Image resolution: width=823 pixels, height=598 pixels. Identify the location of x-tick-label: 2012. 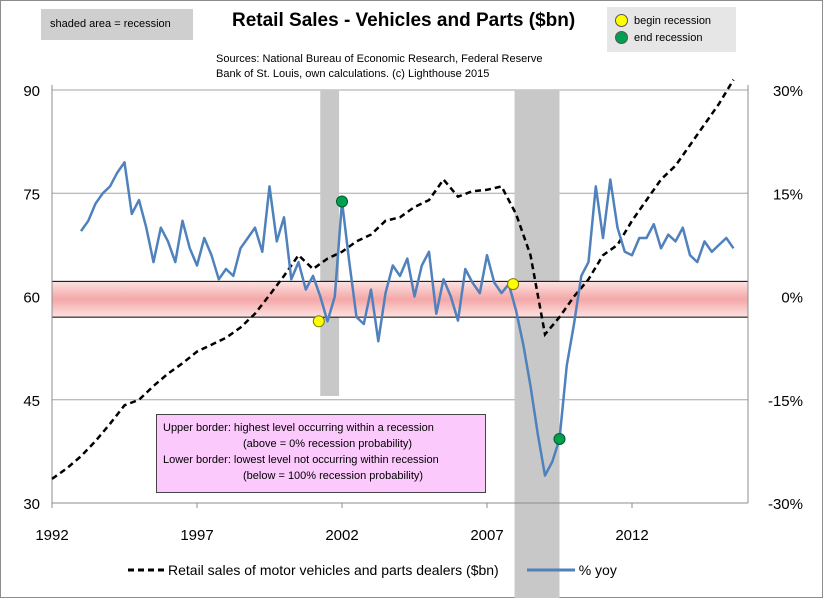
(631, 535).